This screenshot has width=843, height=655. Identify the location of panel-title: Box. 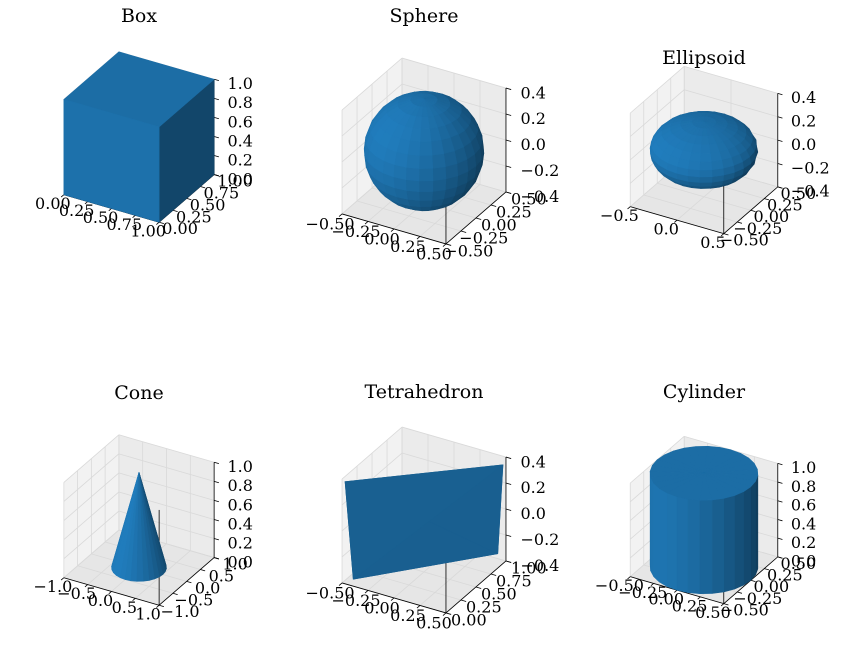
(139, 16).